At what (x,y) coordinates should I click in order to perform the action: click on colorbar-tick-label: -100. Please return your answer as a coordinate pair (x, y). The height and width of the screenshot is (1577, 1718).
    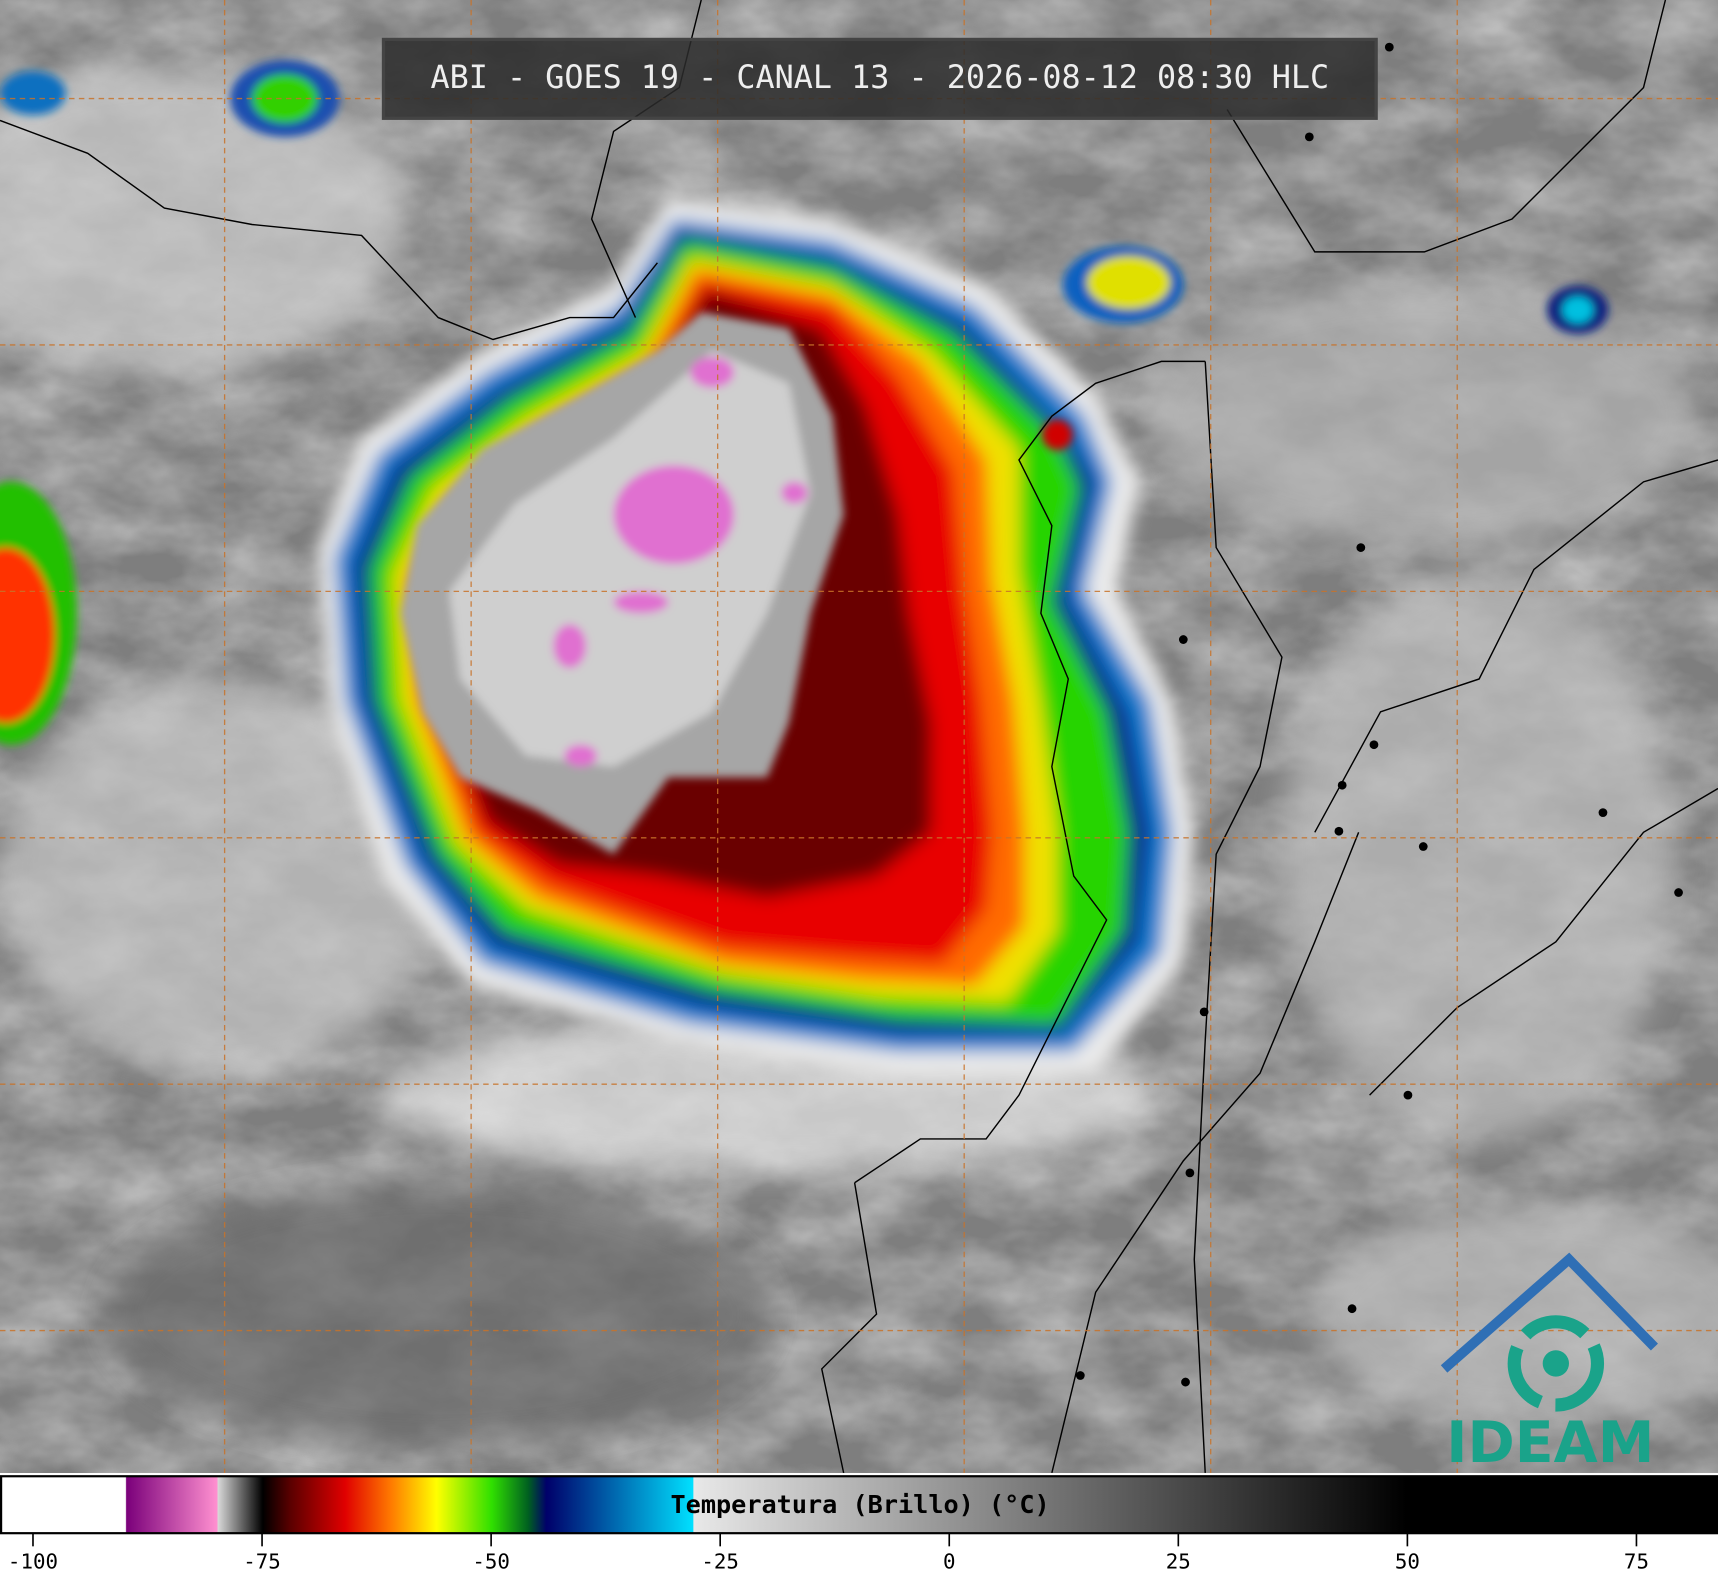
    Looking at the image, I should click on (33, 1562).